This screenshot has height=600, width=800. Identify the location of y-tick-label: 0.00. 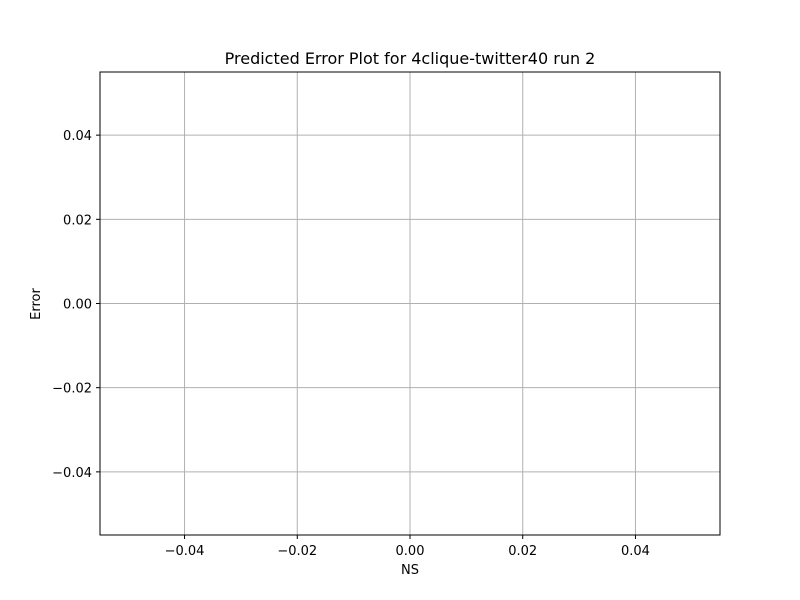
(77, 305).